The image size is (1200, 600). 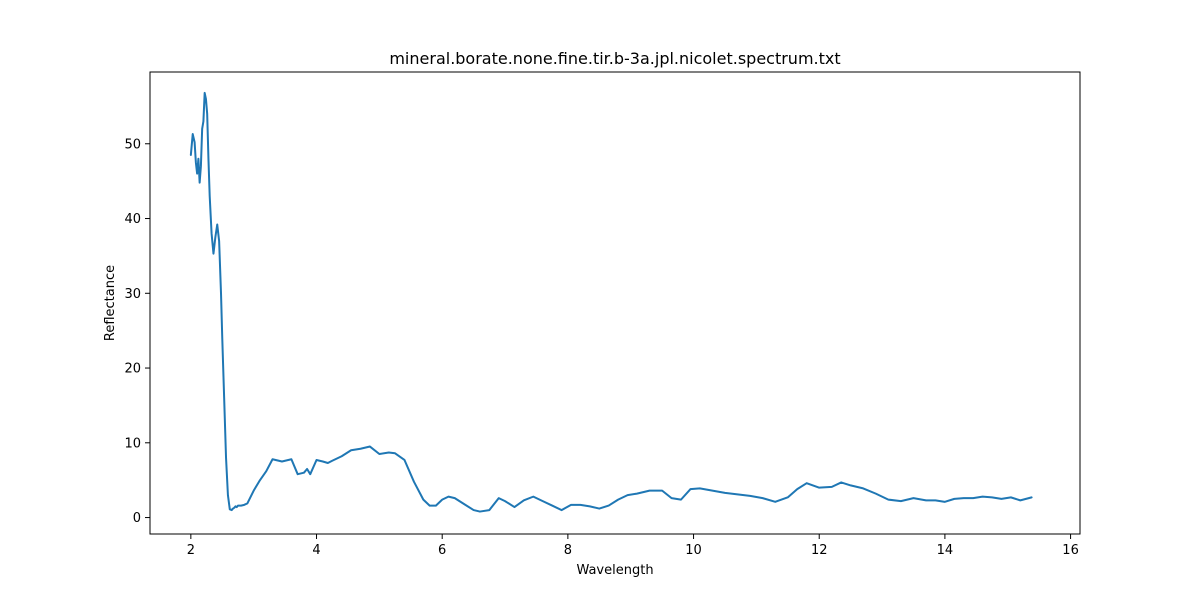 What do you see at coordinates (132, 294) in the screenshot?
I see `y-tick-label: 30` at bounding box center [132, 294].